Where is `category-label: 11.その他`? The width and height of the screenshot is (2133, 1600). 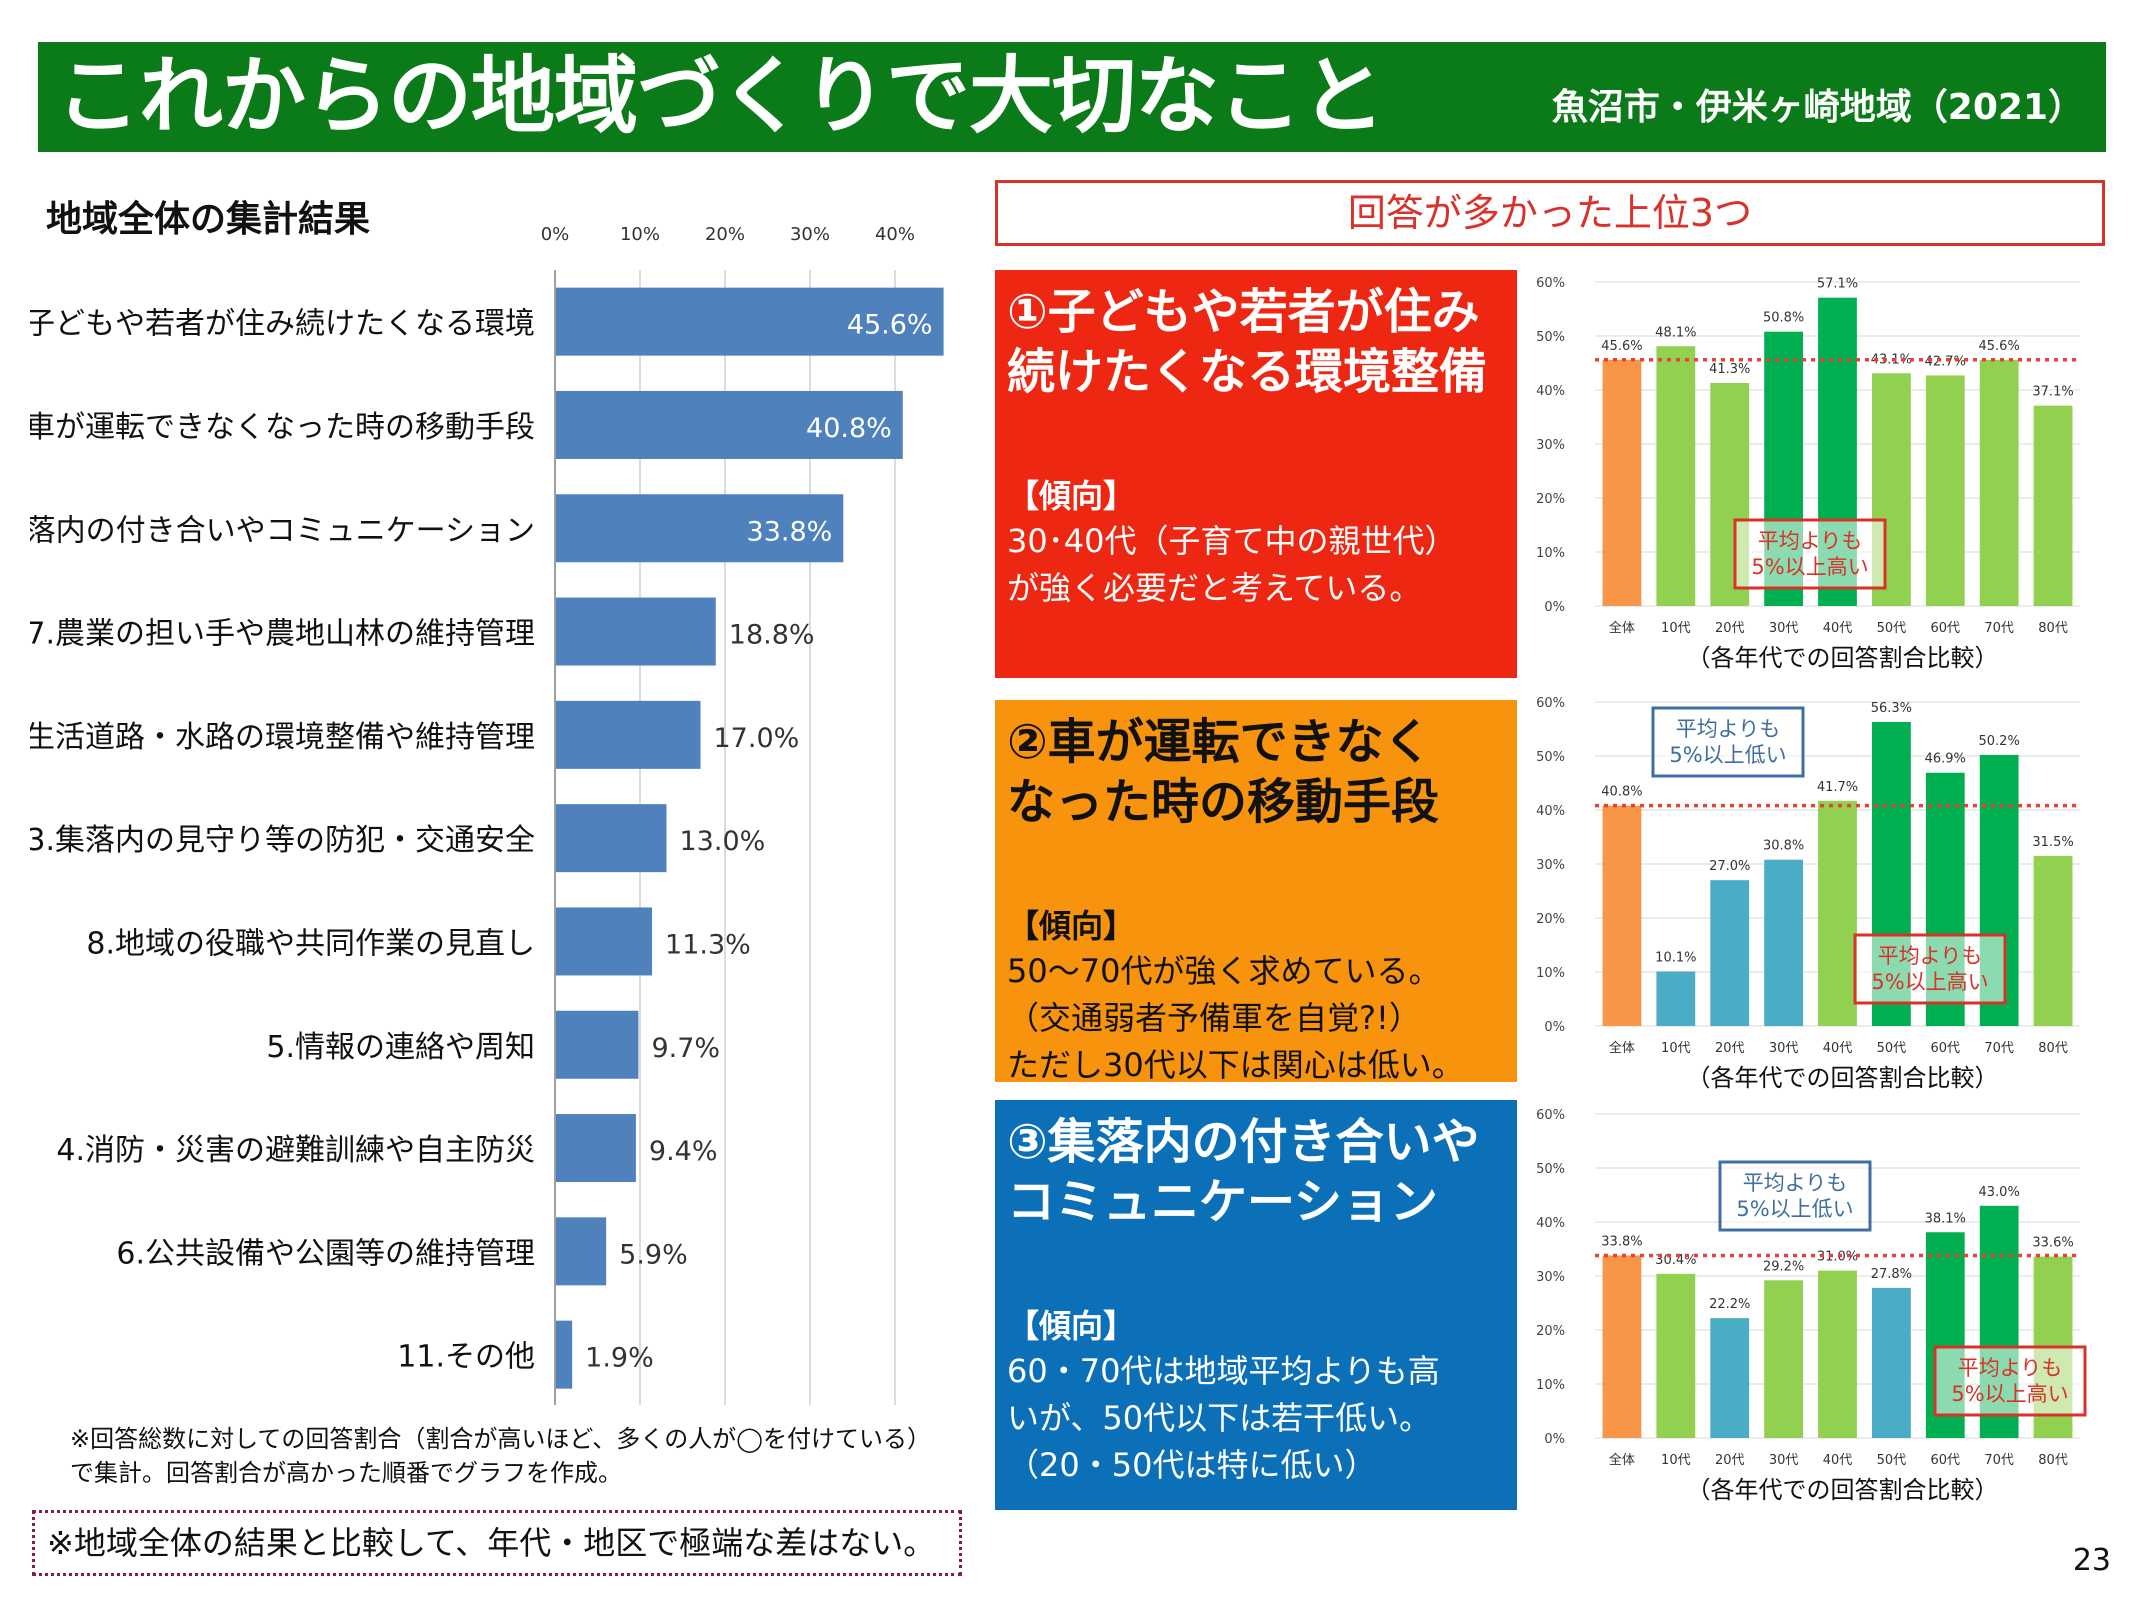
category-label: 11.その他 is located at coordinates (466, 1357).